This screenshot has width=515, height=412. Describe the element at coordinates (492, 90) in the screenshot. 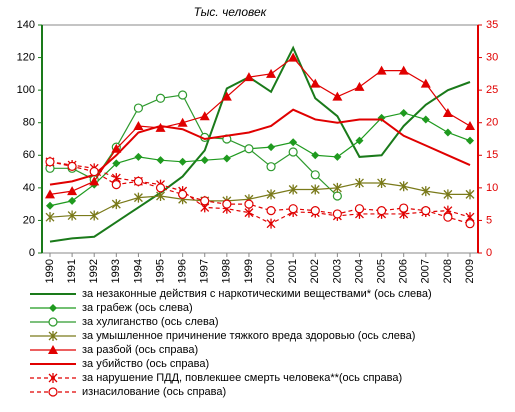

I see `y2-tick-label: 25` at that location.